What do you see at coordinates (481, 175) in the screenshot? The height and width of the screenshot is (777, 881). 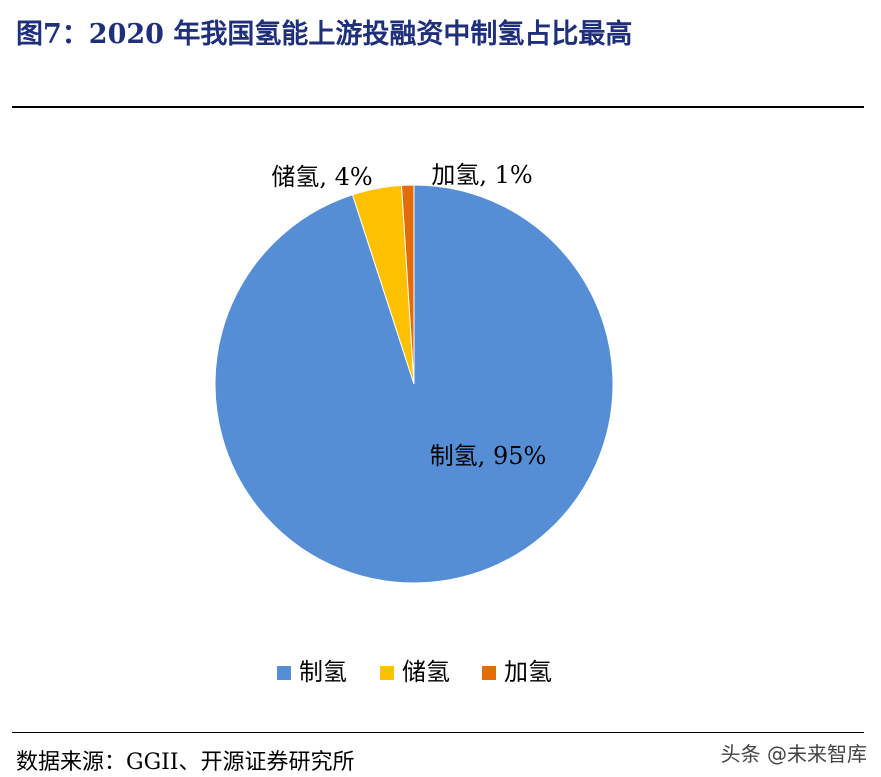 I see `data-label-3: 加氢, 1%` at bounding box center [481, 175].